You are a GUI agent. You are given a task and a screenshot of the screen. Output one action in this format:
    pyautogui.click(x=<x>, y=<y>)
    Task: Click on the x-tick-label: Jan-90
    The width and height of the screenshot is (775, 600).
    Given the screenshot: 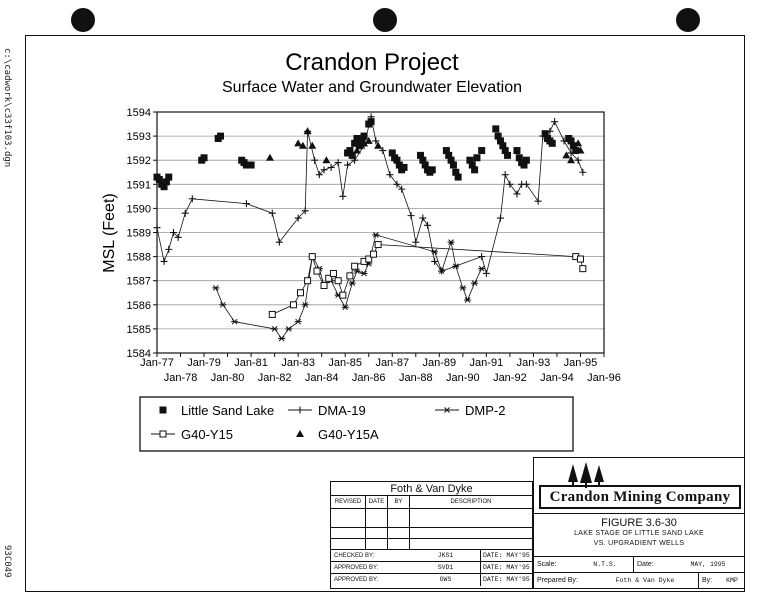 What is the action you would take?
    pyautogui.click(x=463, y=378)
    